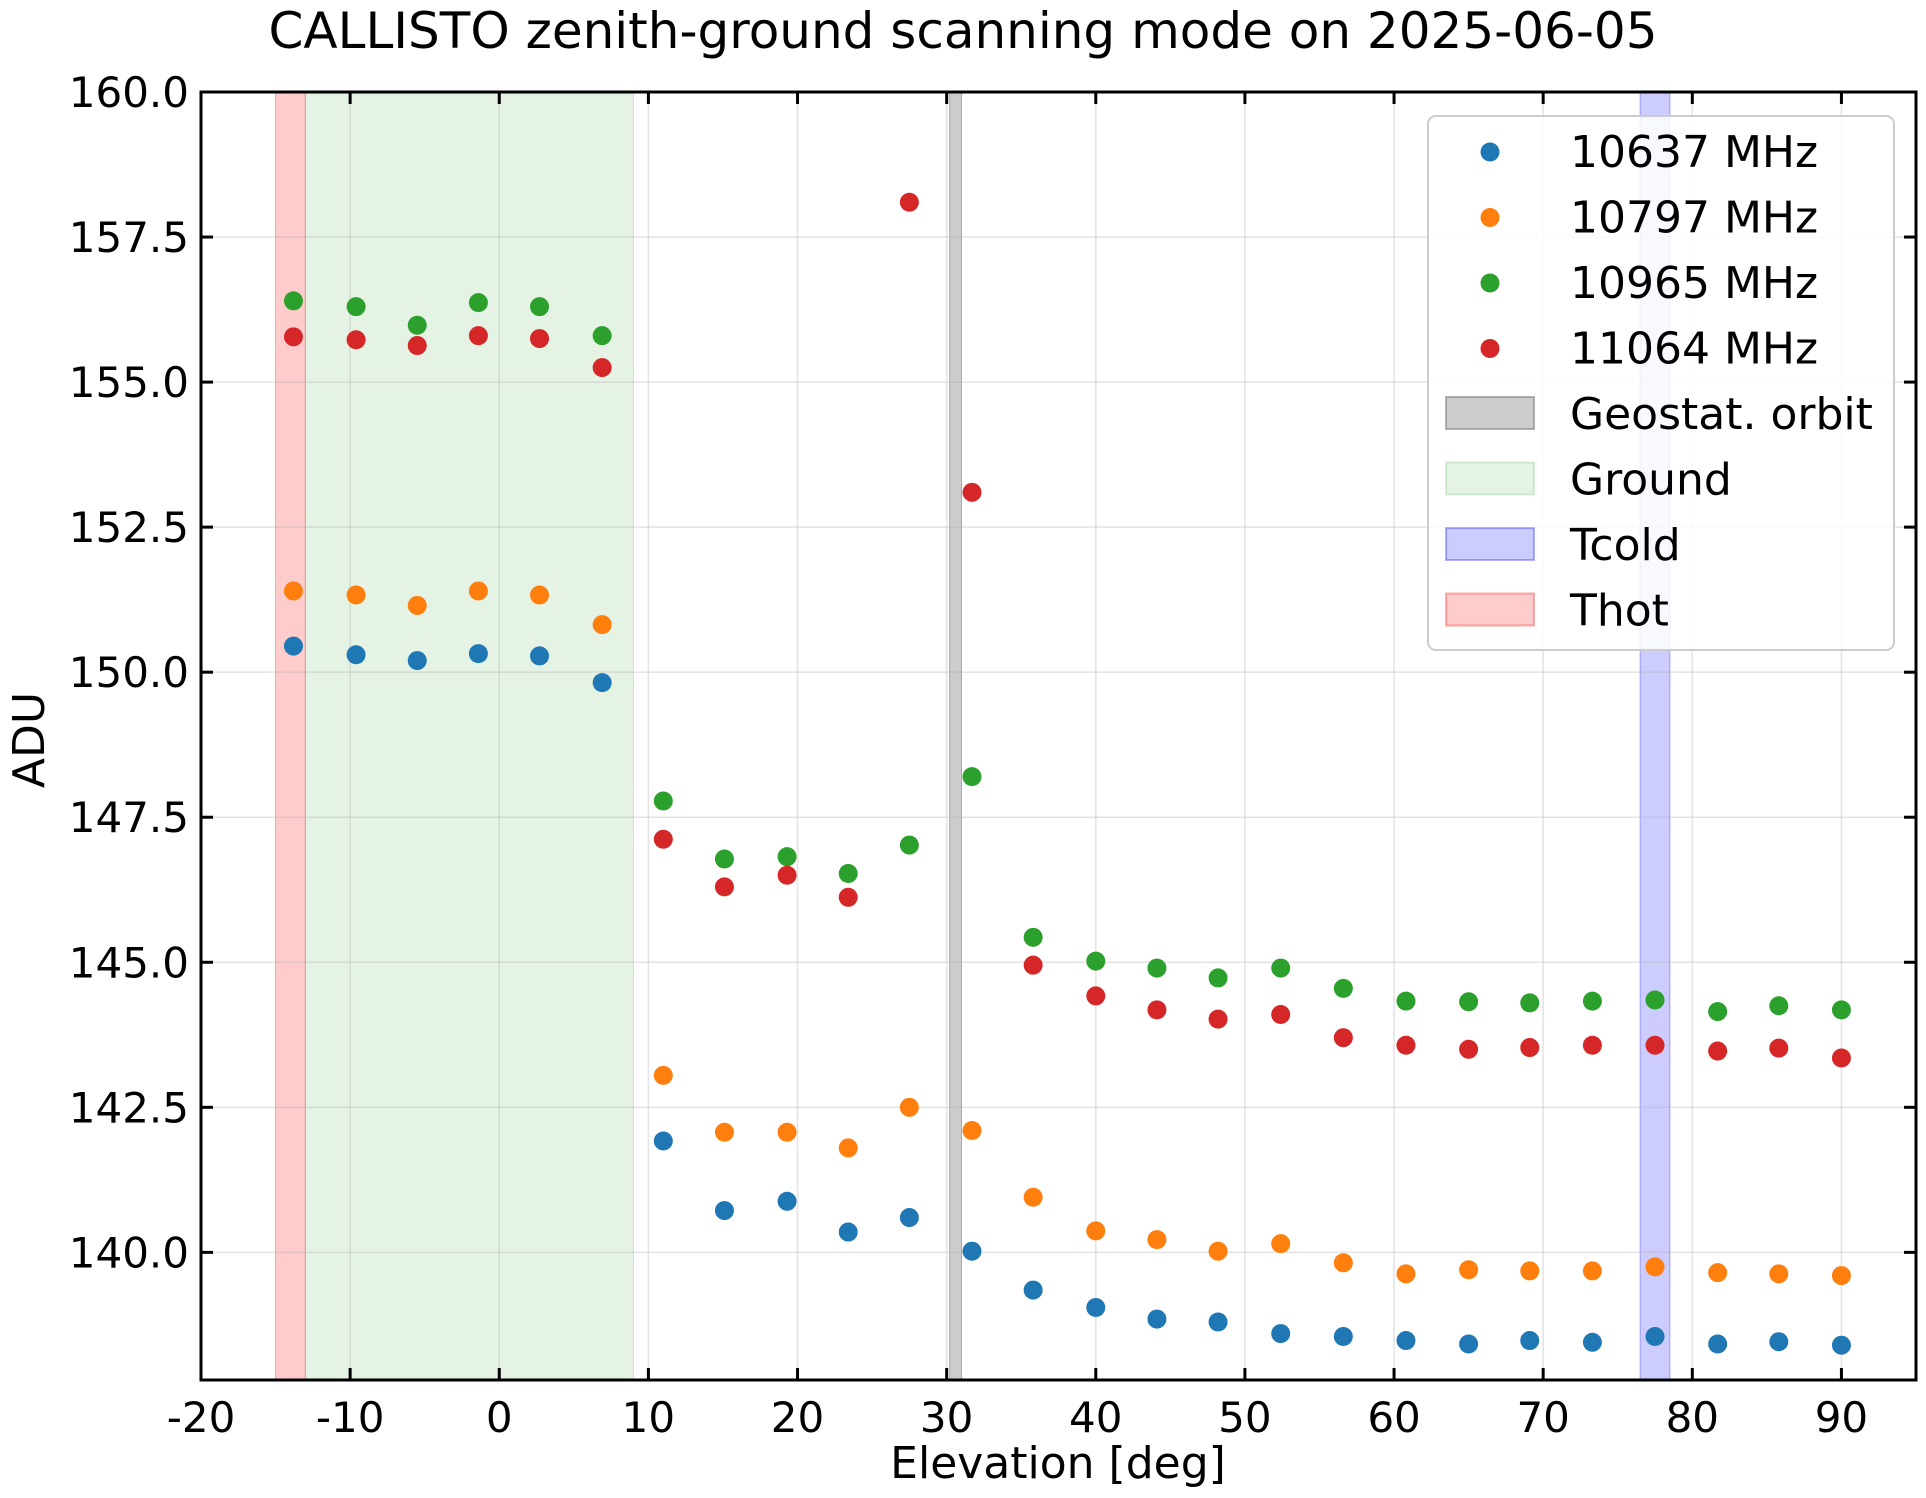 Image resolution: width=1926 pixels, height=1498 pixels. Describe the element at coordinates (29, 740) in the screenshot. I see `y-axis-label: ADU` at that location.